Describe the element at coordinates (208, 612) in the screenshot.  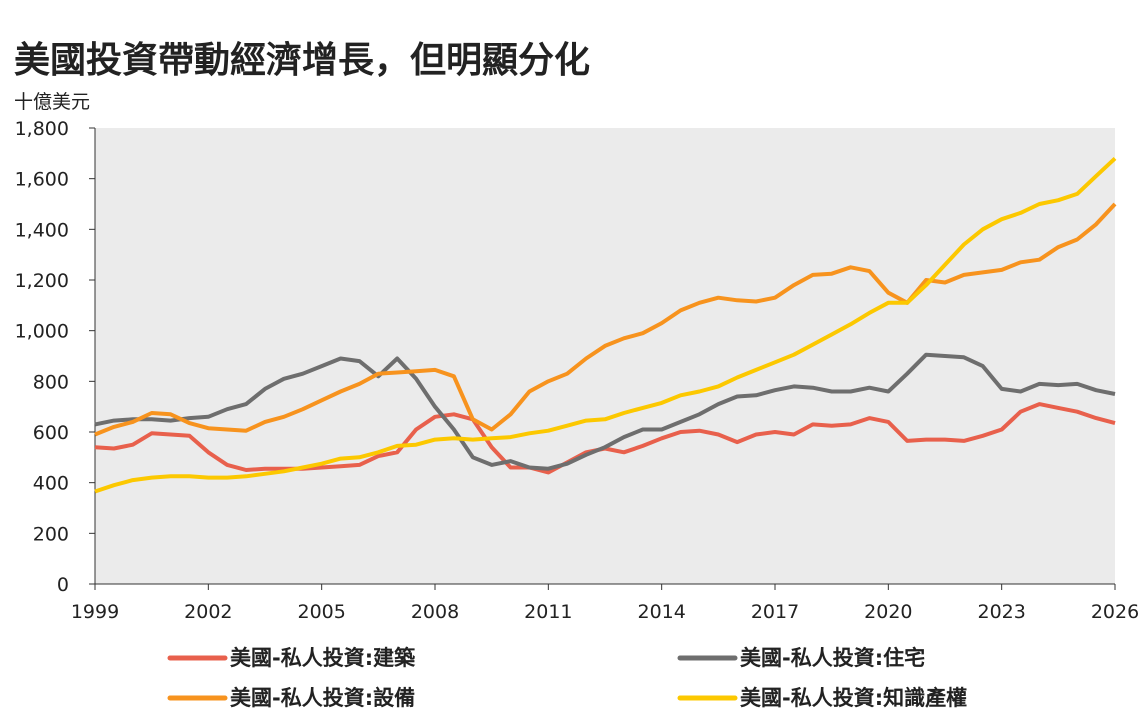
I see `x-tick-label: 2002` at that location.